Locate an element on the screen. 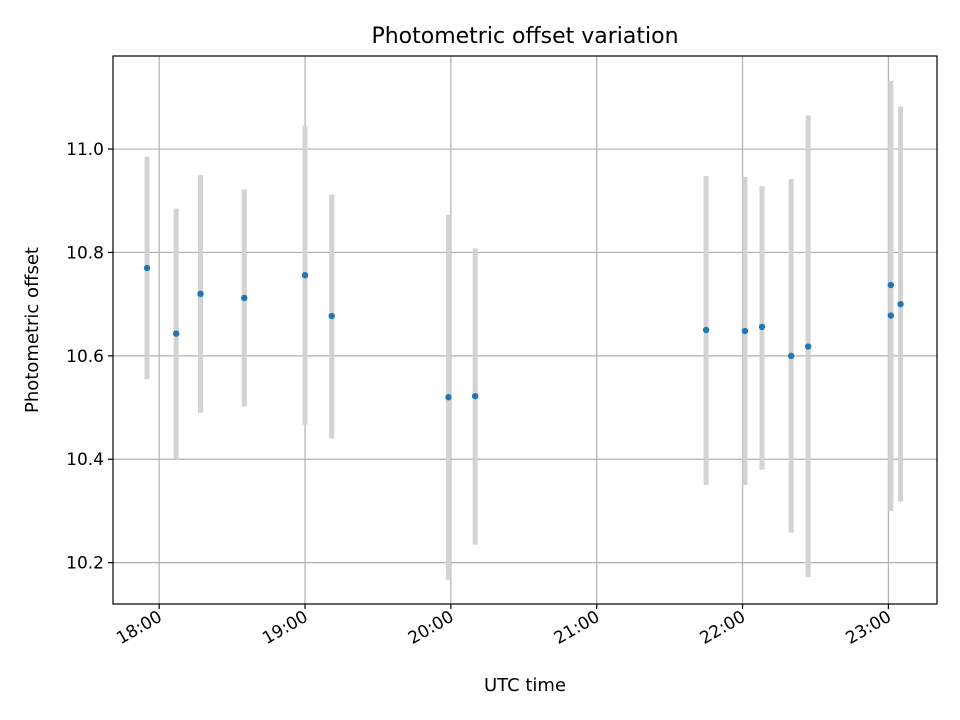 The height and width of the screenshot is (720, 960). x-tick-label: 19:00 is located at coordinates (285, 628).